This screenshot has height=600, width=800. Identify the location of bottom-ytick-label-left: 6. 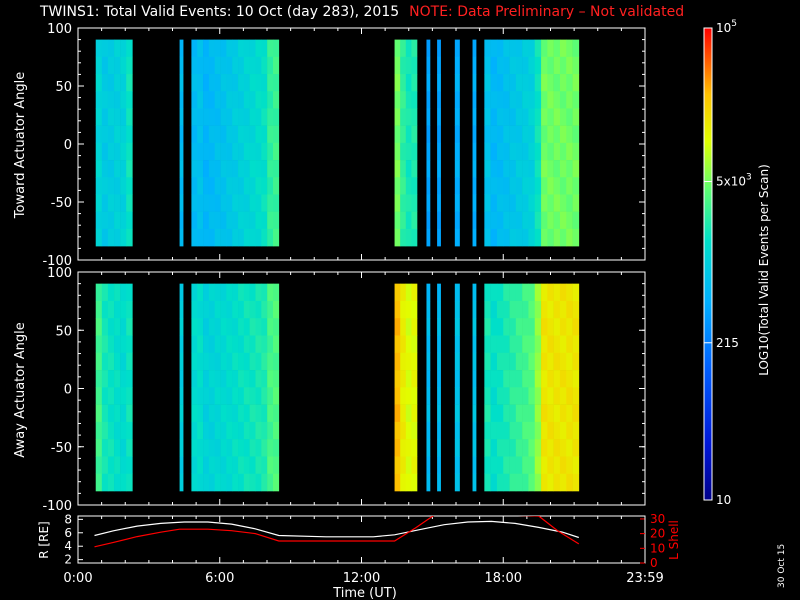
(68, 533).